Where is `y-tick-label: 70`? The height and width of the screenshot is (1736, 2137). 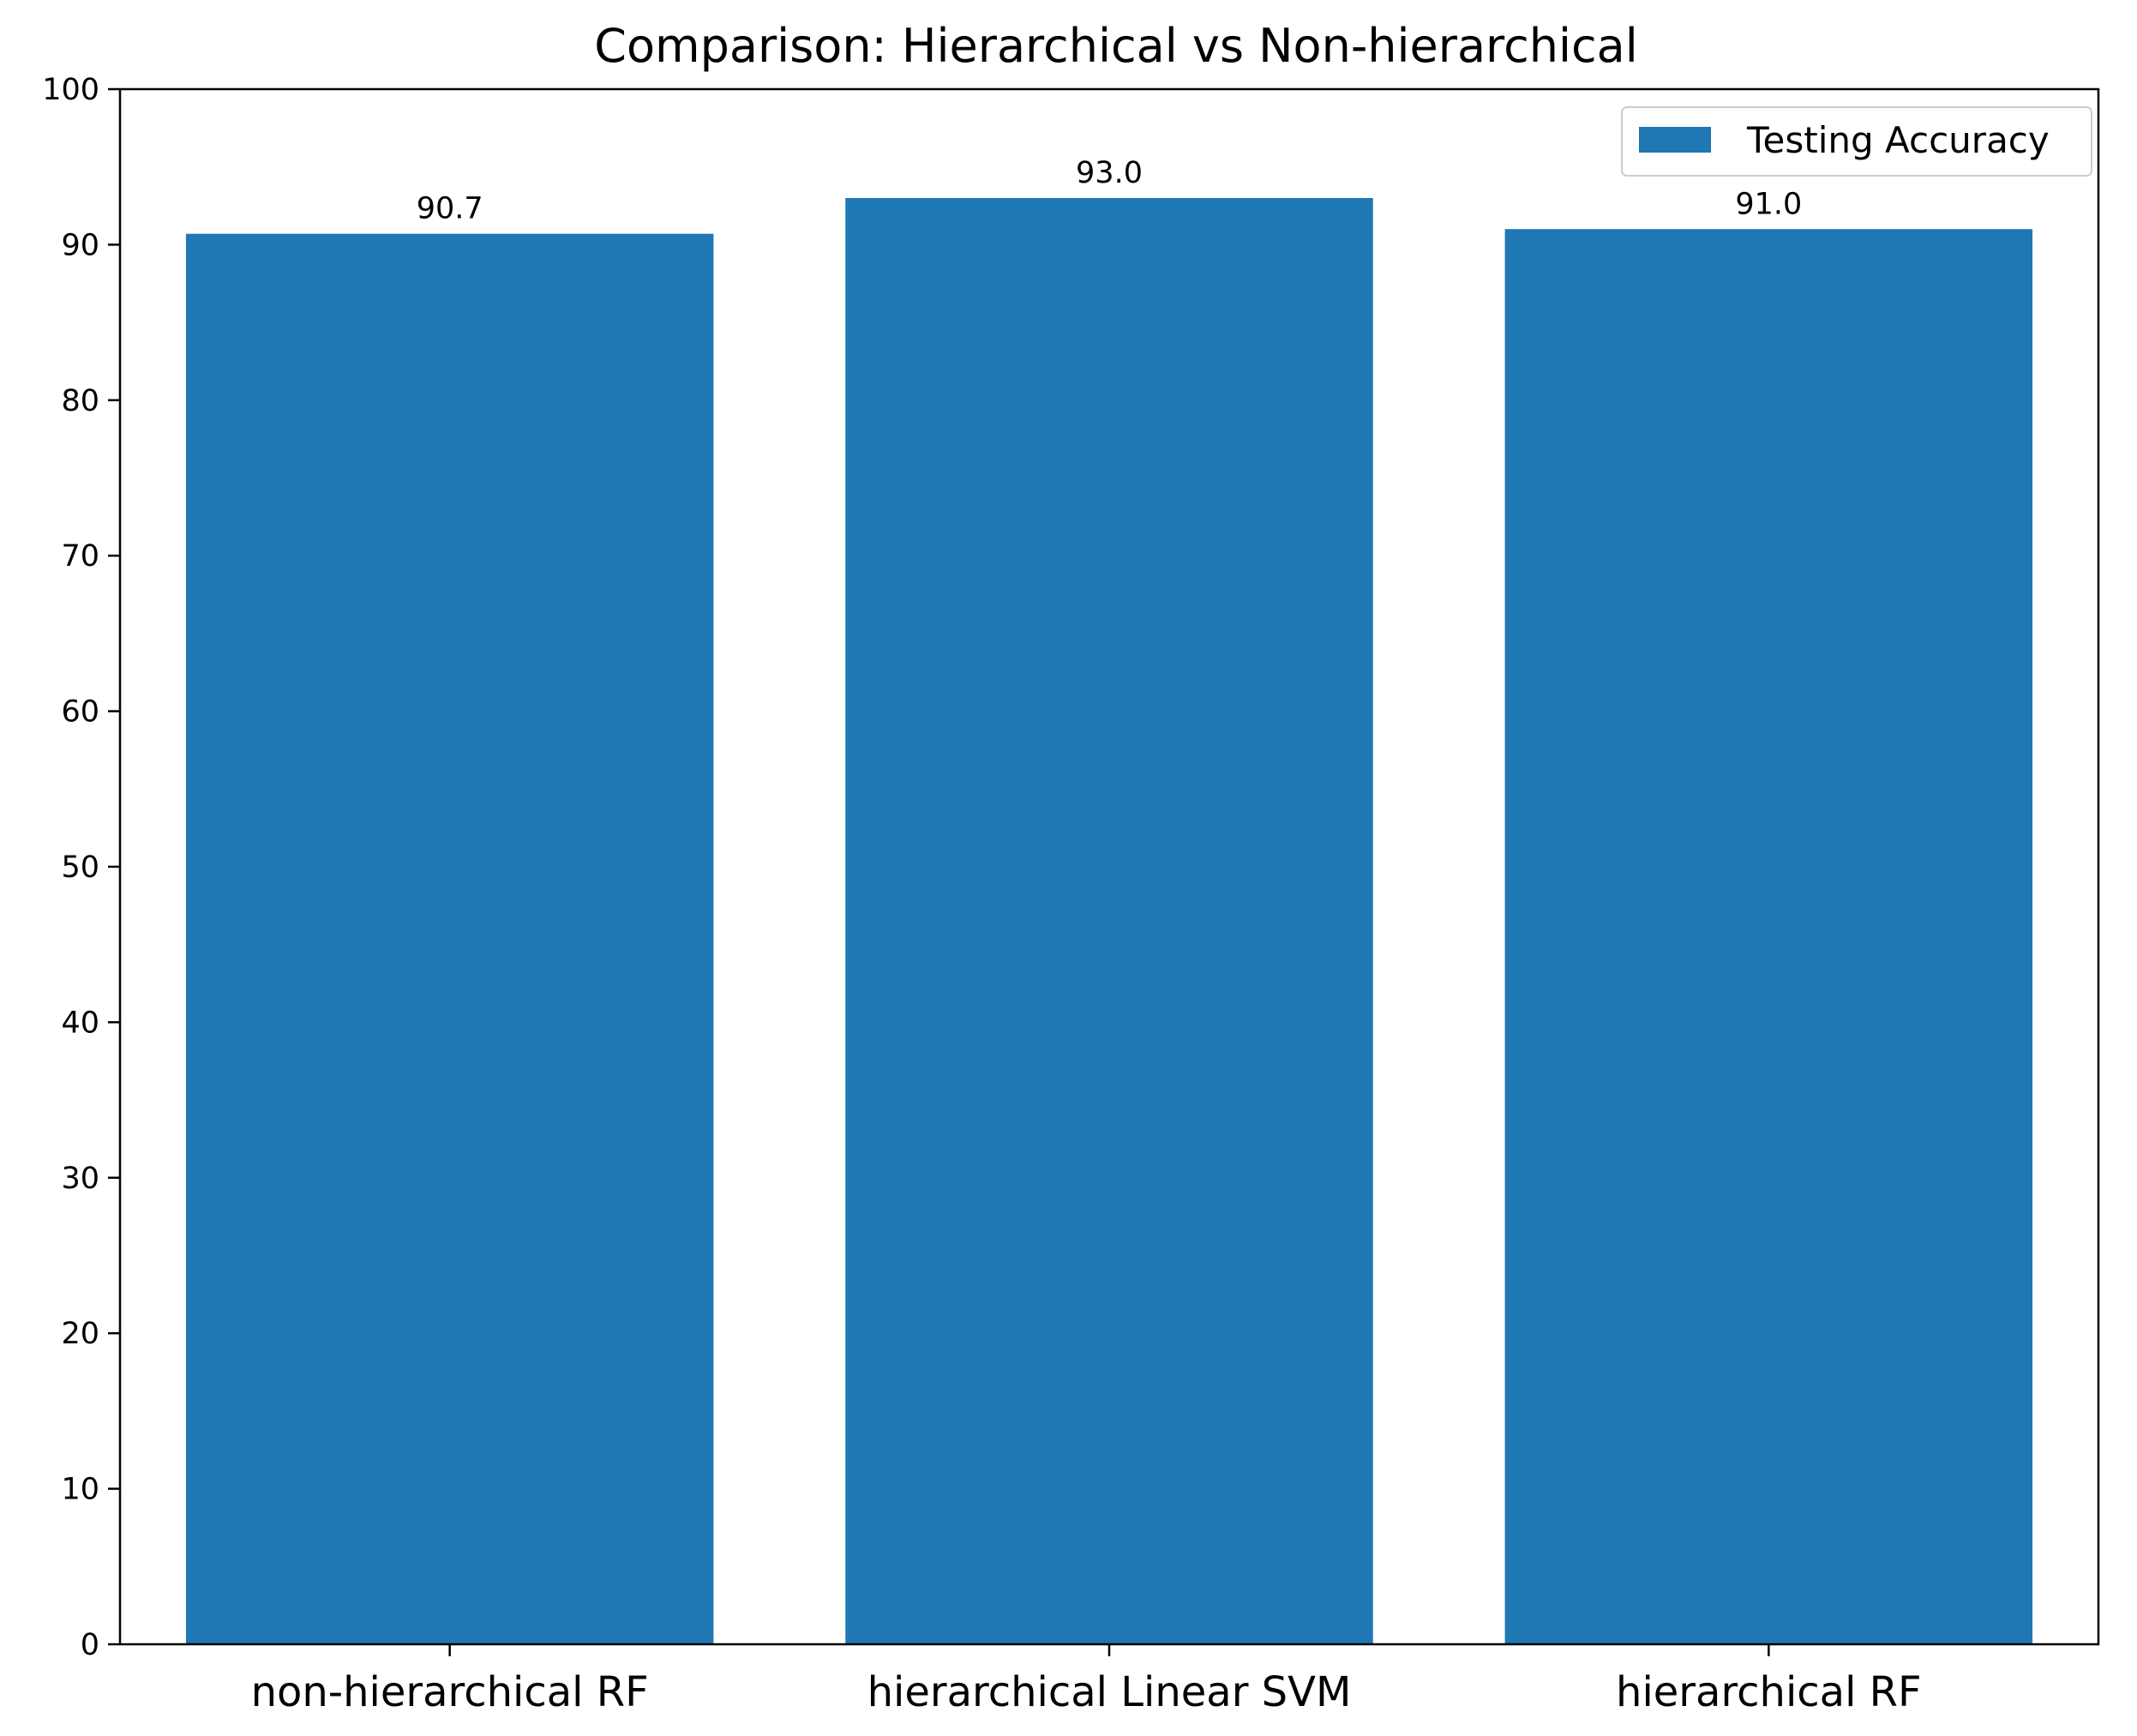
y-tick-label: 70 is located at coordinates (80, 556).